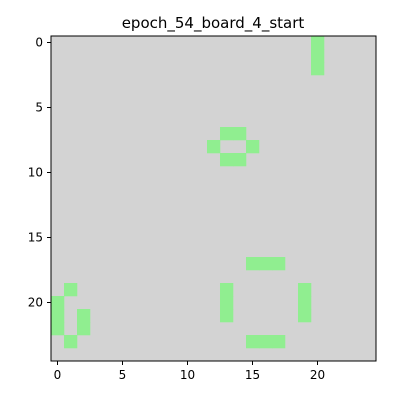 The image size is (400, 400). What do you see at coordinates (58, 375) in the screenshot?
I see `x-tick-label: 0` at bounding box center [58, 375].